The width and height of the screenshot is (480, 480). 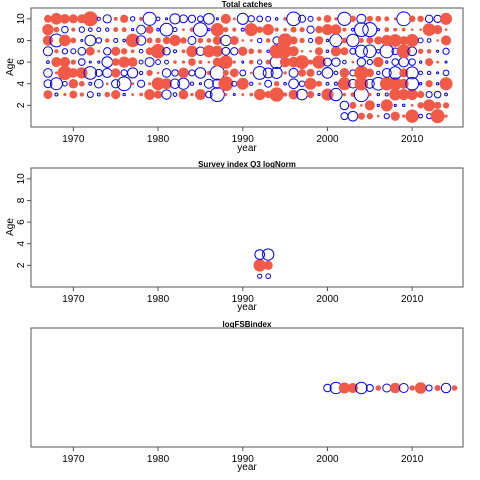 I want to click on x-tick-label: 2010, so click(x=412, y=459).